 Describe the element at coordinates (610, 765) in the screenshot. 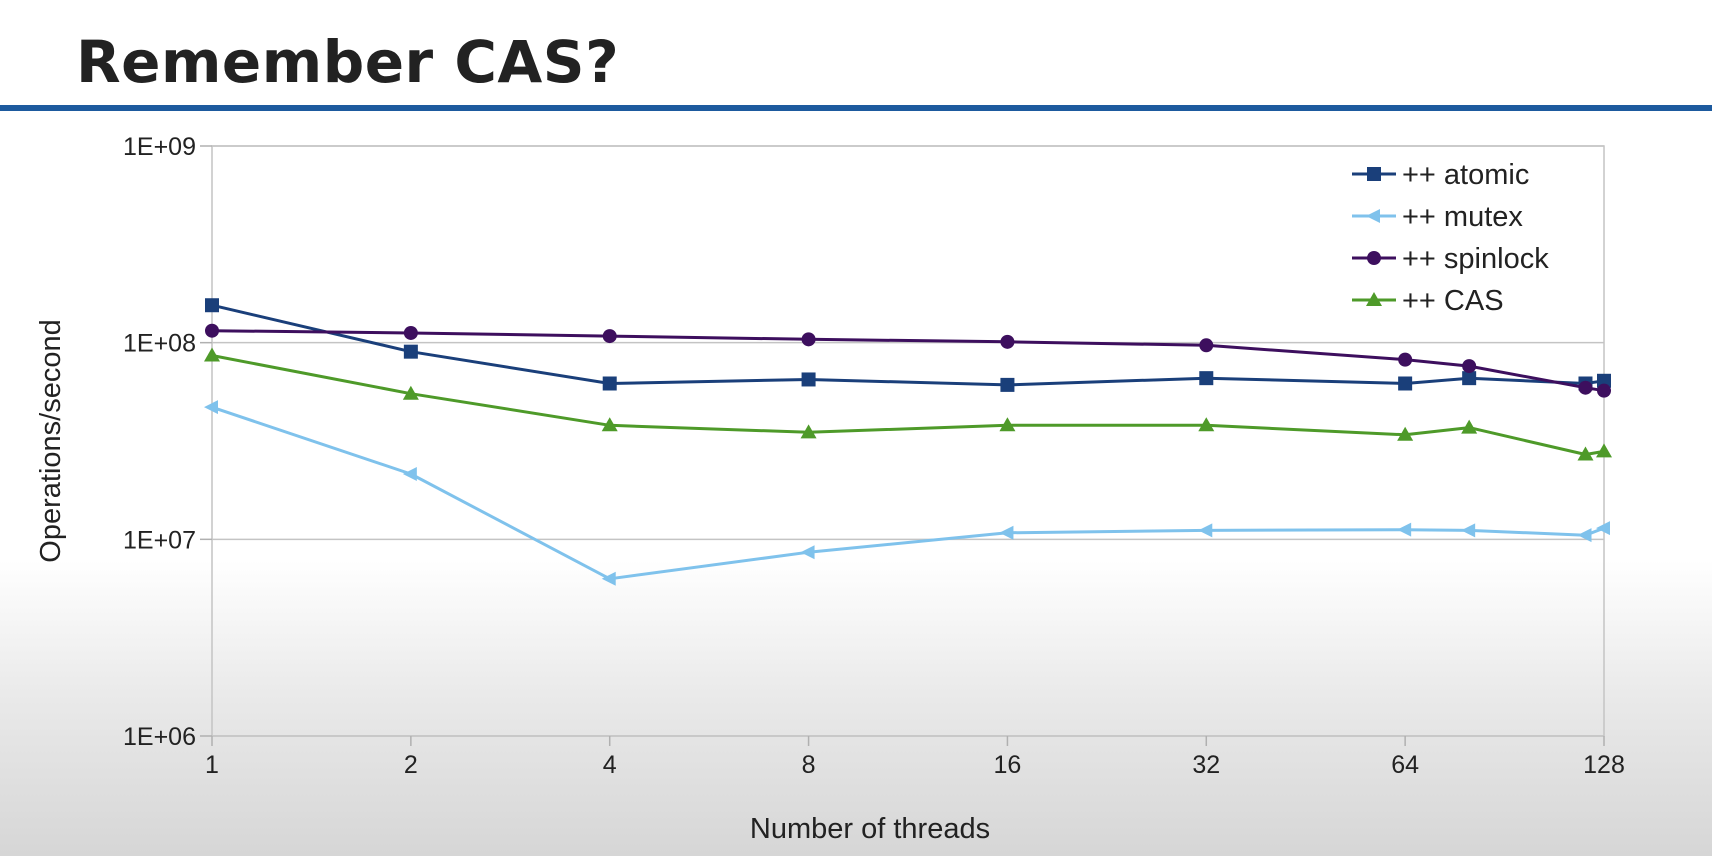

I see `x-tick-label: 4` at that location.